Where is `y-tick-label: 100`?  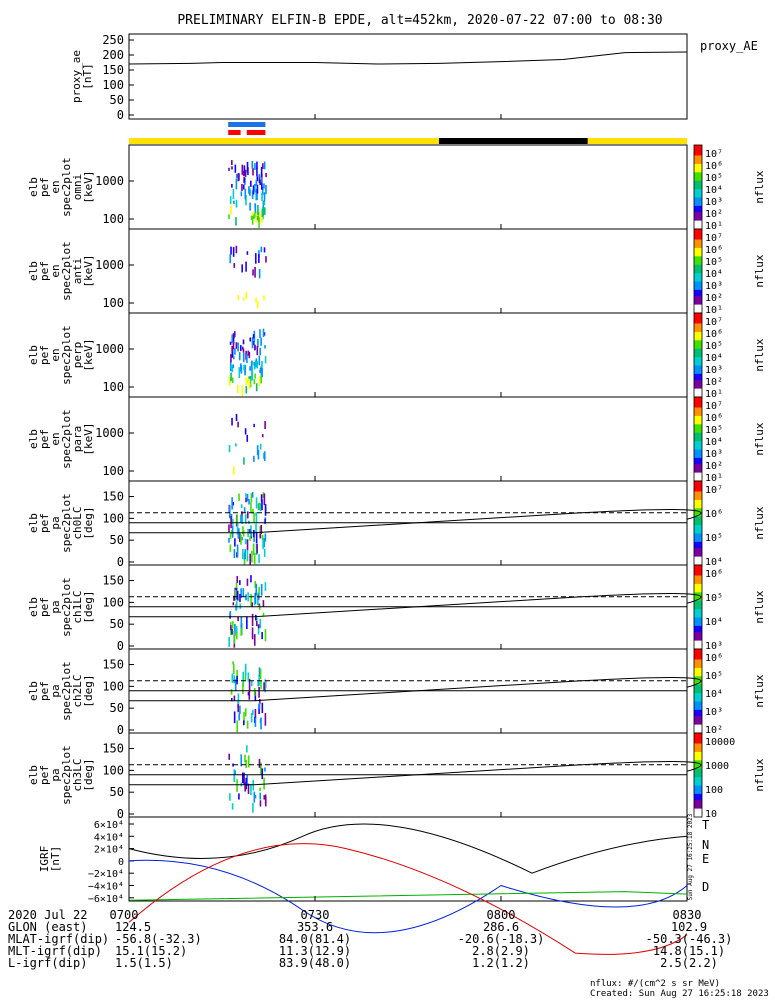
y-tick-label: 100 is located at coordinates (113, 686).